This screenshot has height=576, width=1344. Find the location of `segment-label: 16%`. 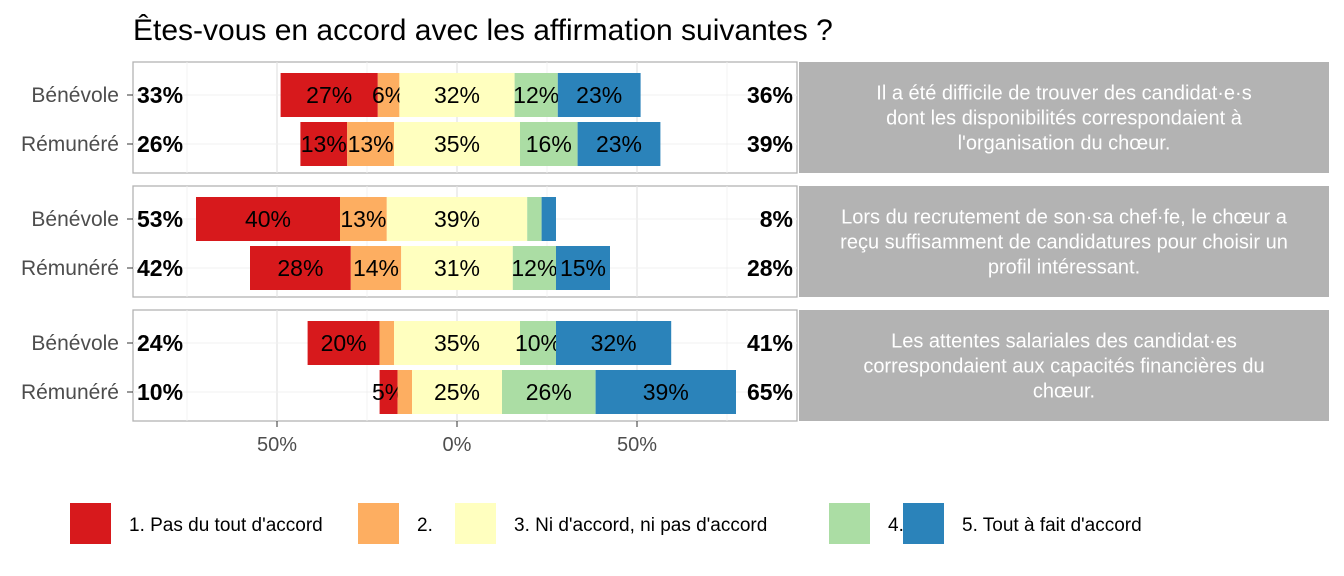

segment-label: 16% is located at coordinates (549, 144).